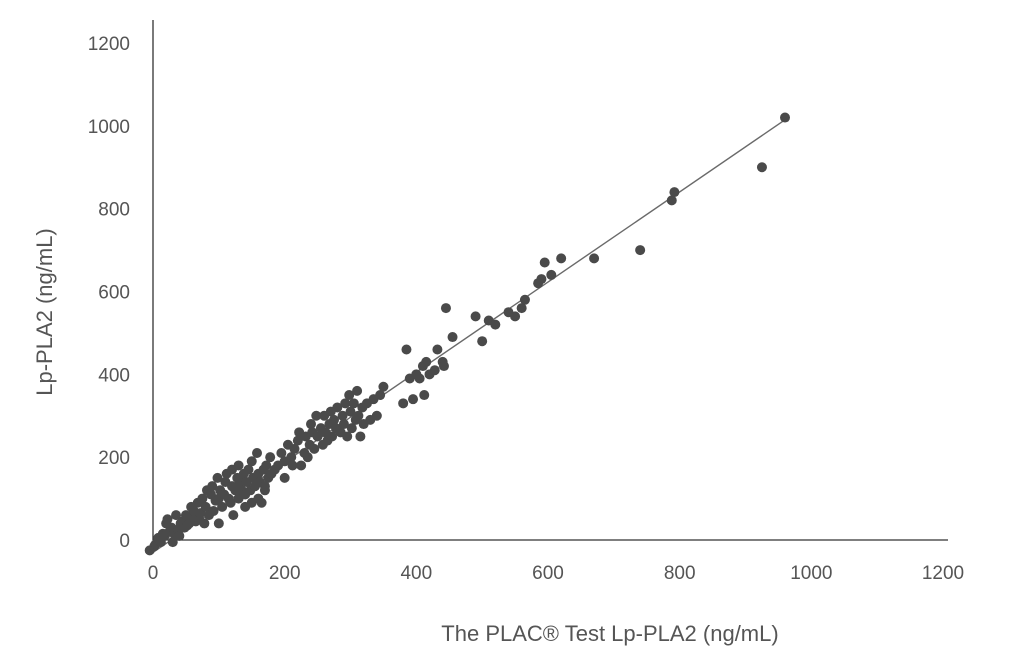  What do you see at coordinates (943, 573) in the screenshot?
I see `x-tick-label: 1200` at bounding box center [943, 573].